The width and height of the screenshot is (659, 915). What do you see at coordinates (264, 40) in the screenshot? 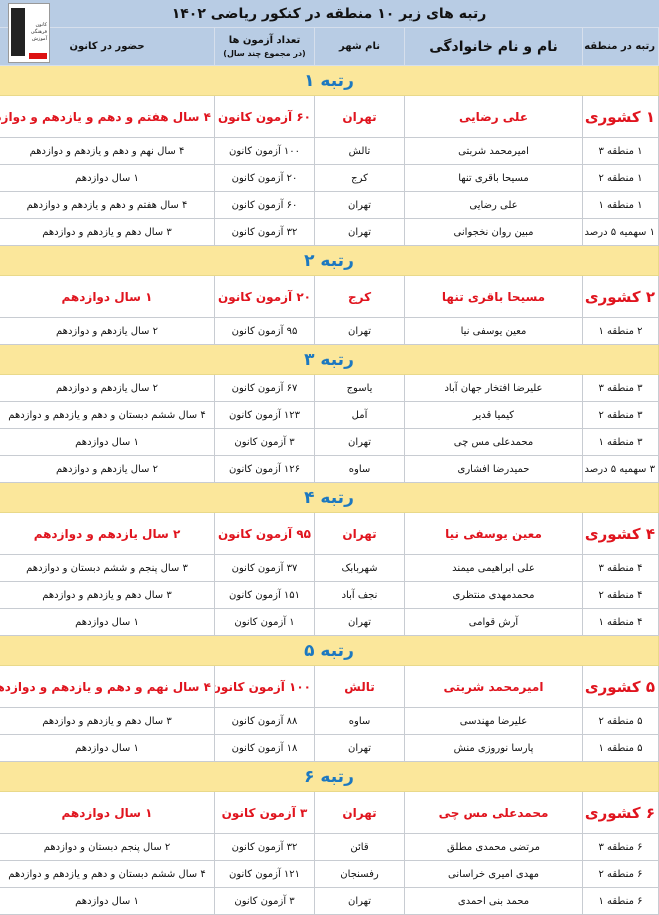
I see `header-exams-label: تعداد آزمون ها` at bounding box center [264, 40].